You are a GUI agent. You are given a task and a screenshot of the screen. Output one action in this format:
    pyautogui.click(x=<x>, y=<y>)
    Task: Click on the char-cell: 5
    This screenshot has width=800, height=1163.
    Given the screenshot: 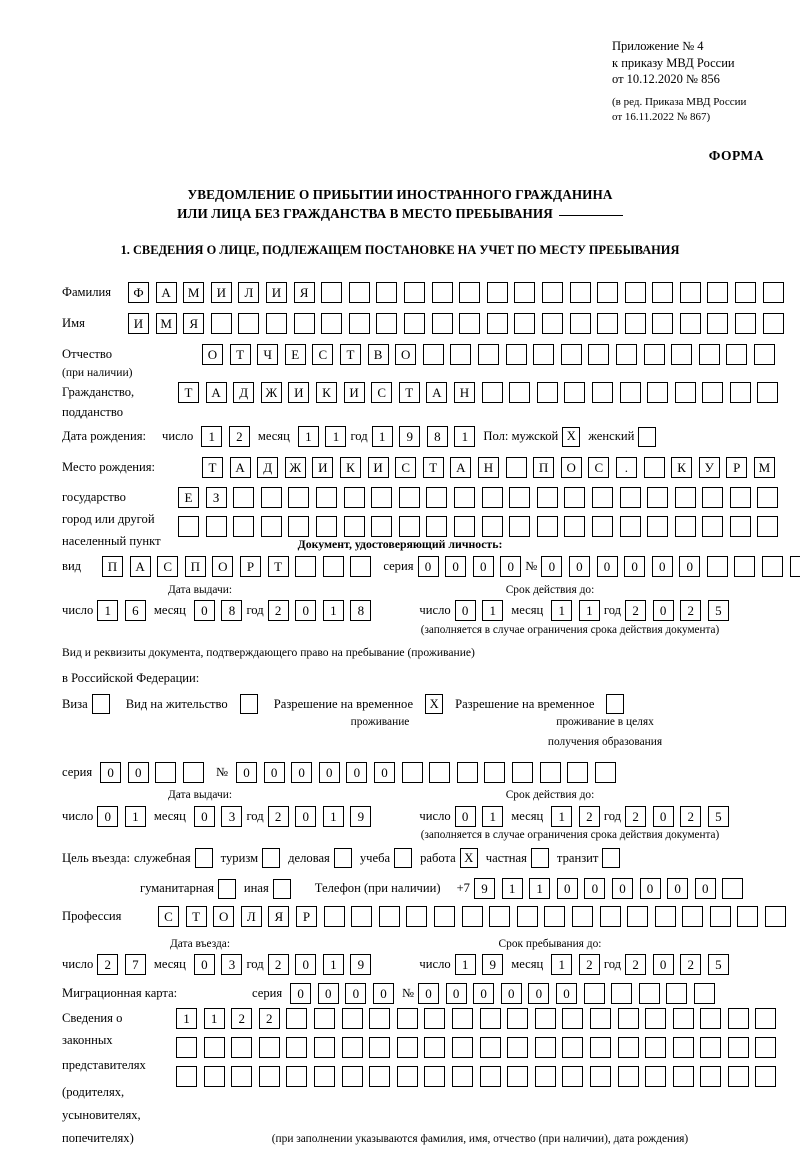 What is the action you would take?
    pyautogui.click(x=718, y=964)
    